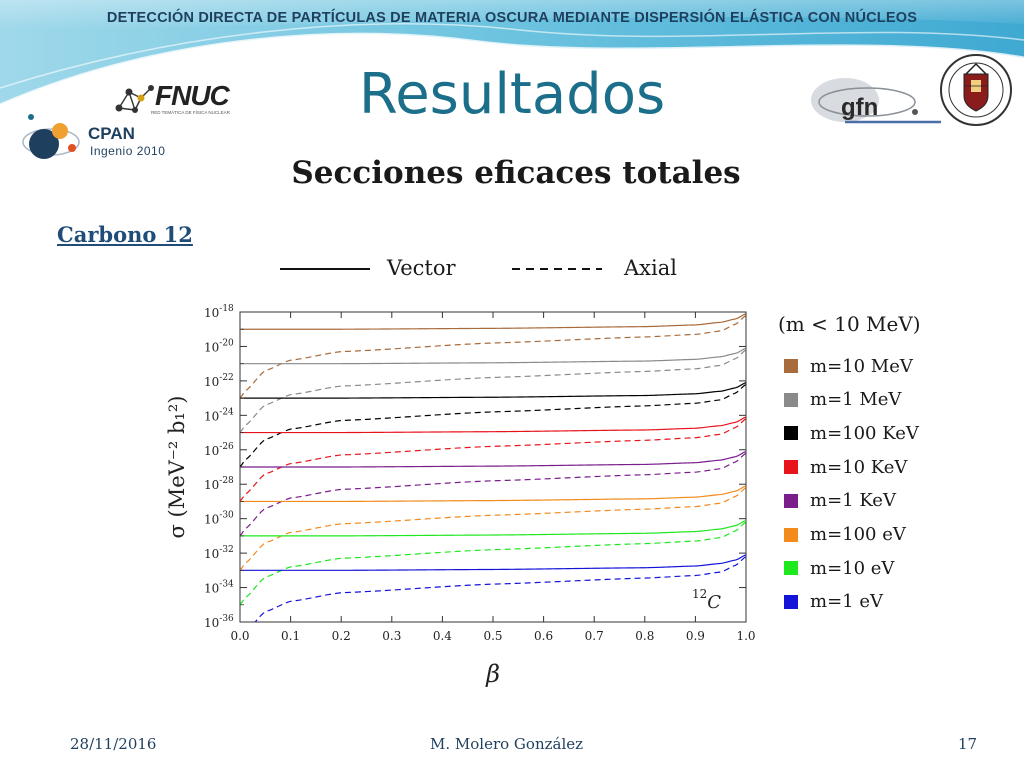 This screenshot has height=768, width=1024. I want to click on cpan-logo: CPAN Ingenio 2010, so click(100, 143).